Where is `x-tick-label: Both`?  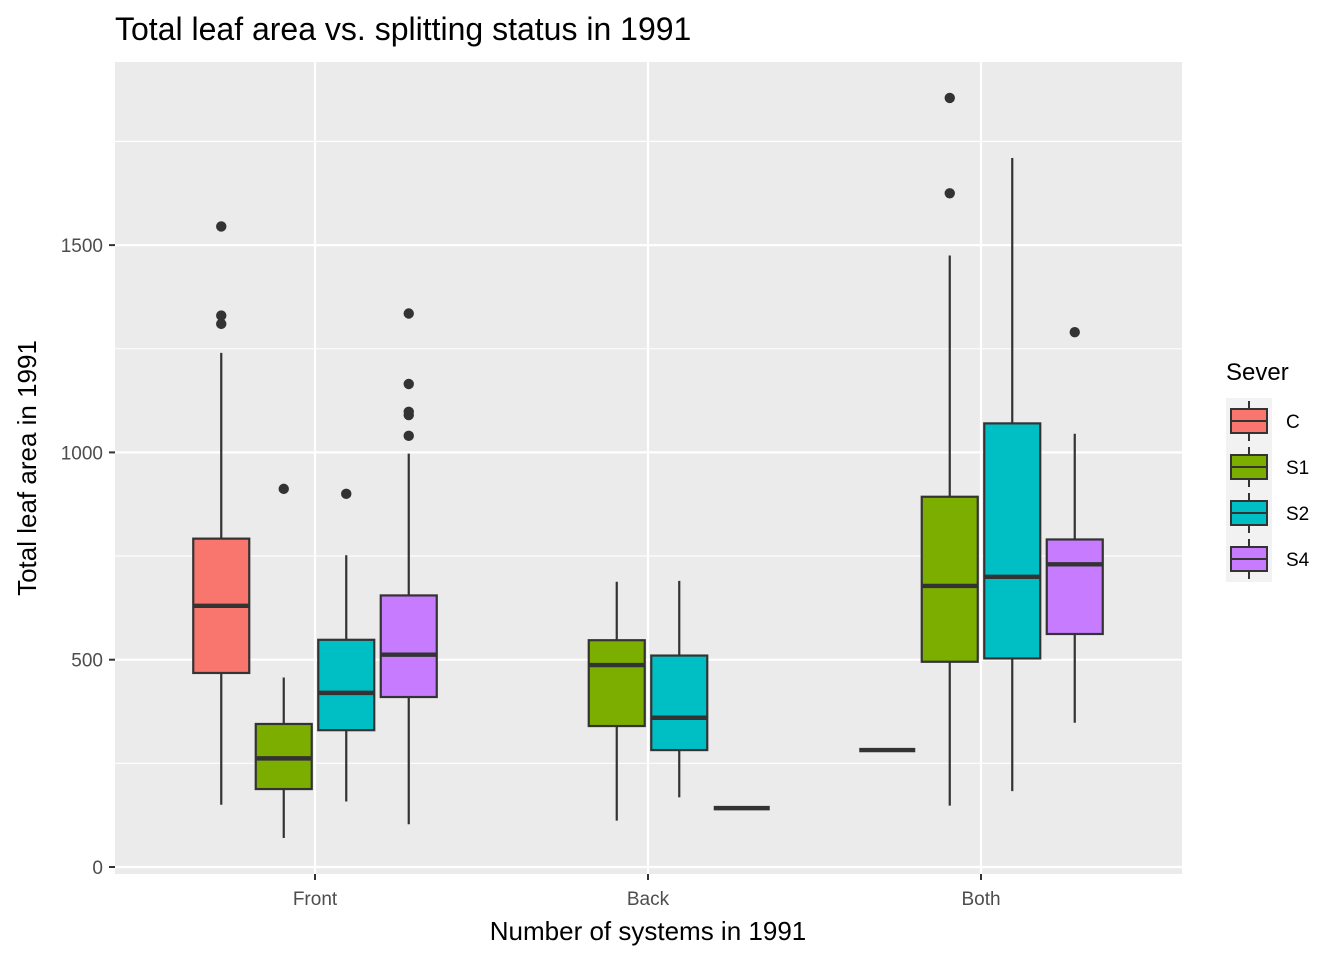 x-tick-label: Both is located at coordinates (980, 899).